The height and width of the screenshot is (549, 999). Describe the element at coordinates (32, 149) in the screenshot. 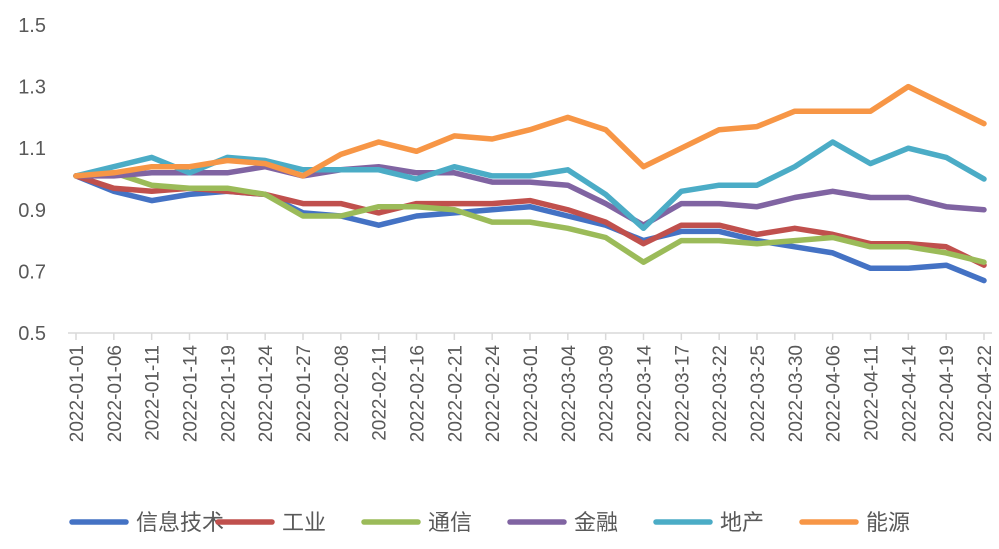

I see `y-tick-label: 1.1` at that location.